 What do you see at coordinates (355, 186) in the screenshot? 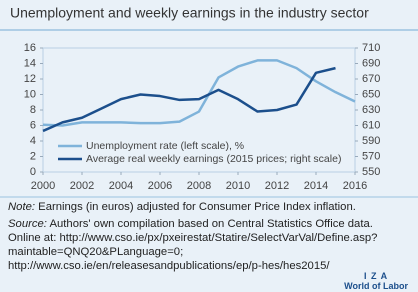
I see `x-tick-label: 2016` at bounding box center [355, 186].